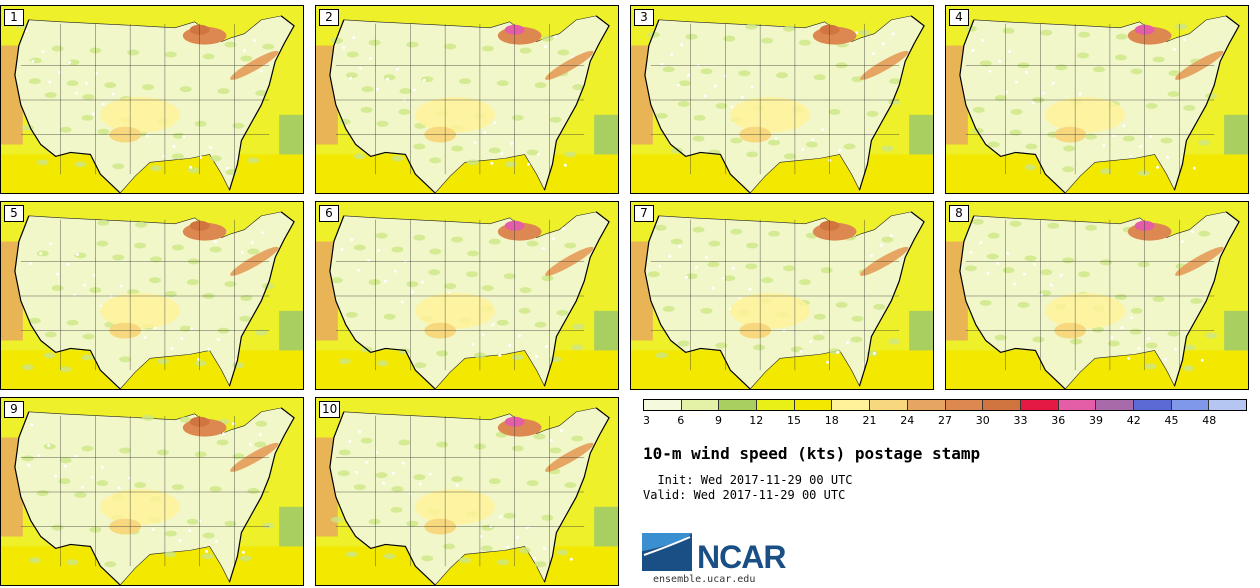  I want to click on legend-tick: 24, so click(907, 420).